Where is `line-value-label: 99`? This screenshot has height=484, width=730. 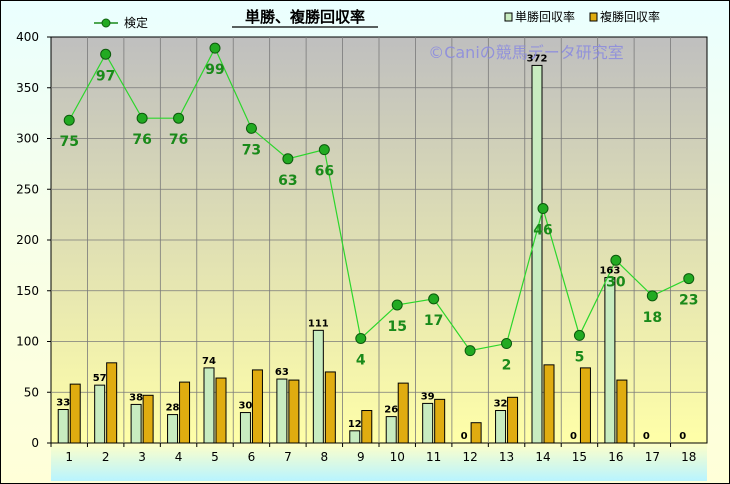
line-value-label: 99 is located at coordinates (214, 70).